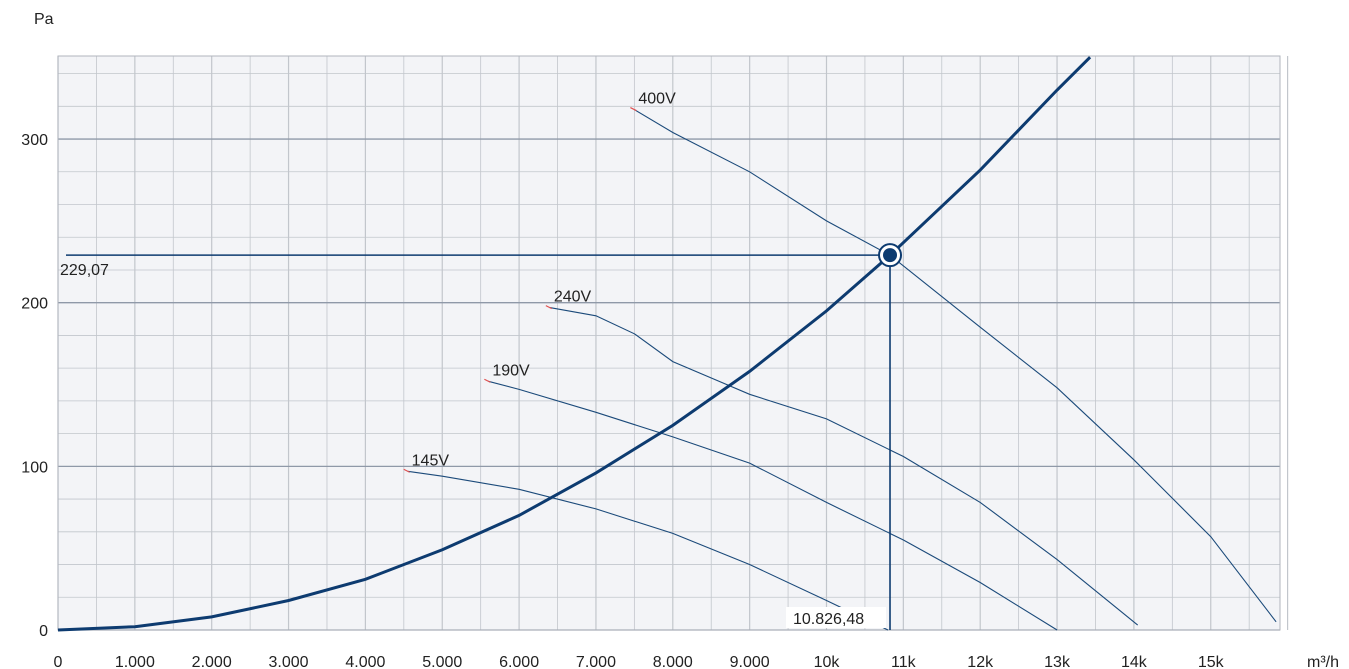  I want to click on x-tick-label: 14k, so click(1134, 661).